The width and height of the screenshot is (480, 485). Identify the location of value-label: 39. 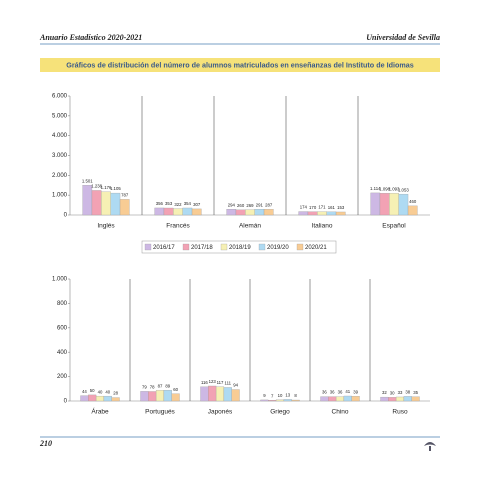
(355, 391).